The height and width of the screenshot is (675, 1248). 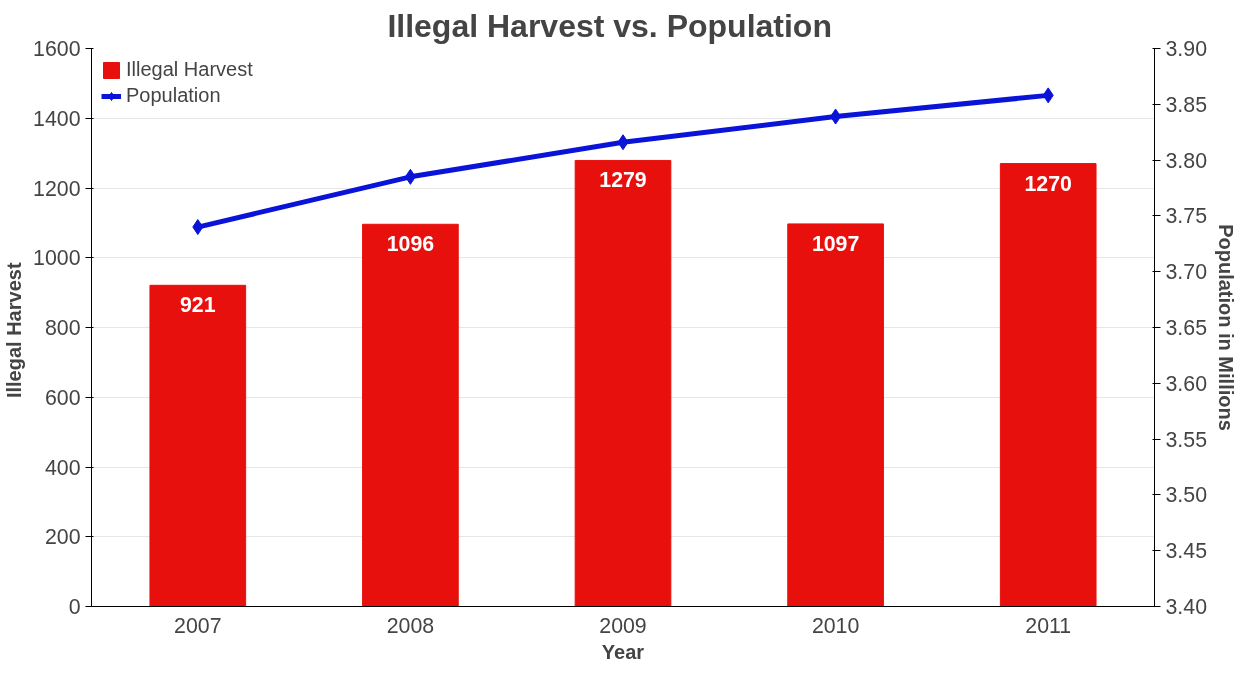 What do you see at coordinates (609, 25) in the screenshot?
I see `chart-title: Illegal Harvest vs. Population` at bounding box center [609, 25].